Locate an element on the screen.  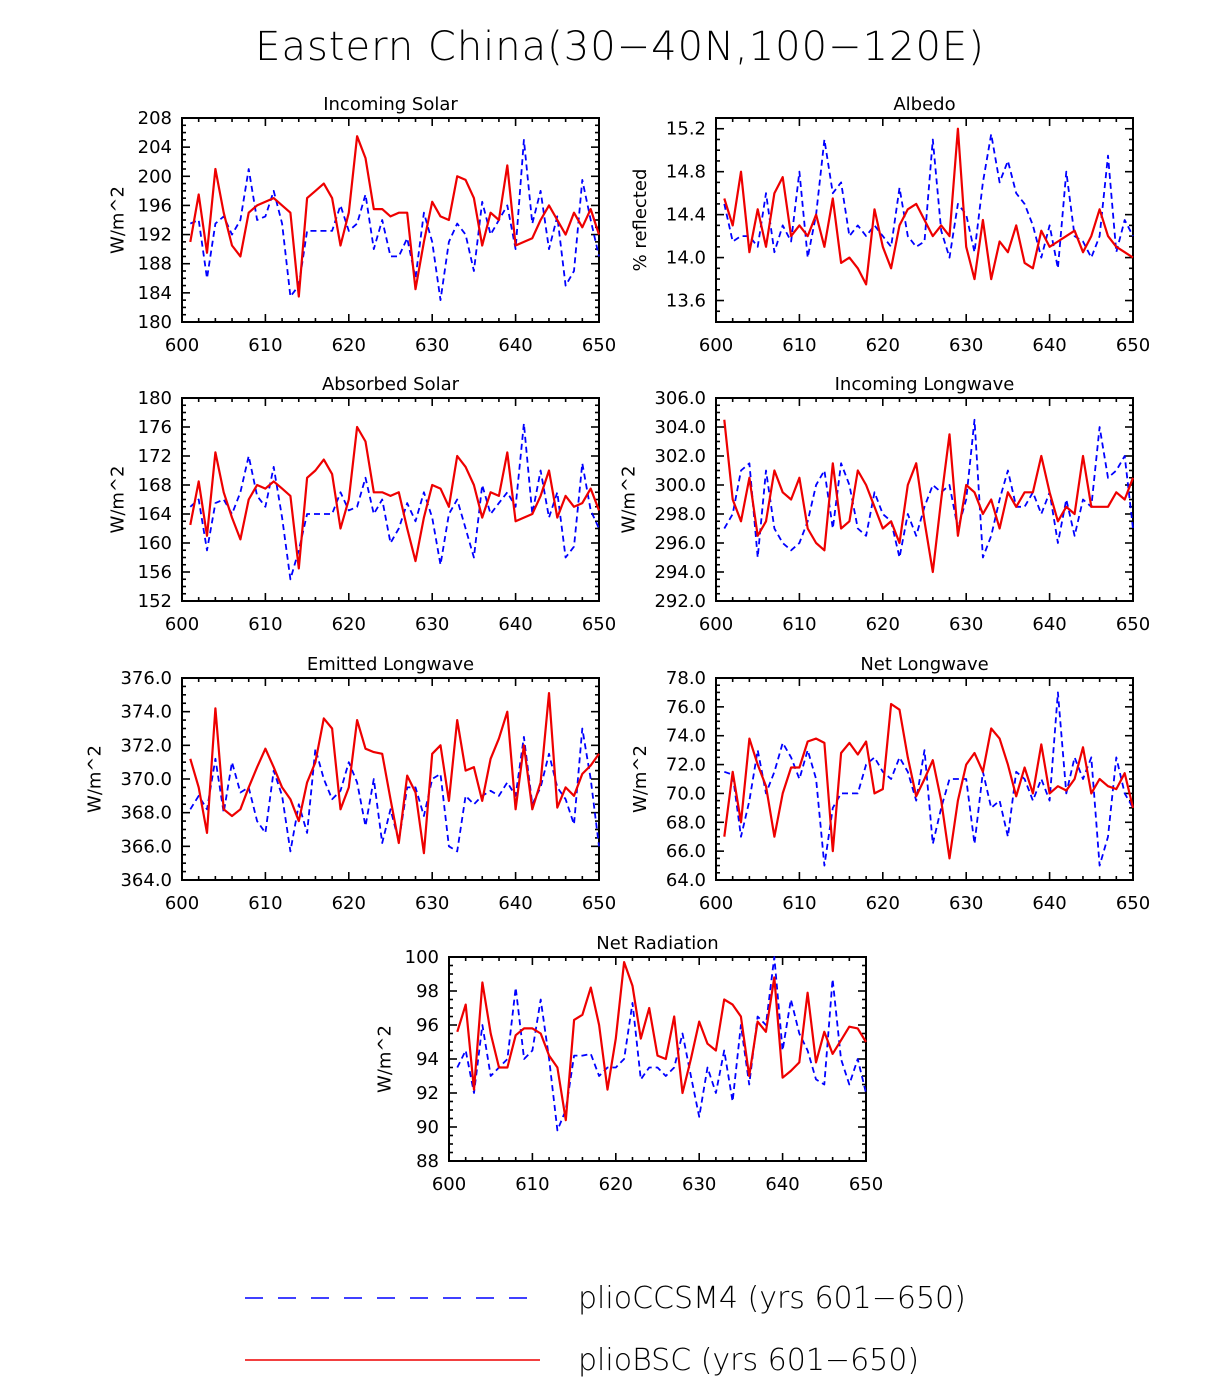
y-tick-label: 74.0 is located at coordinates (686, 736).